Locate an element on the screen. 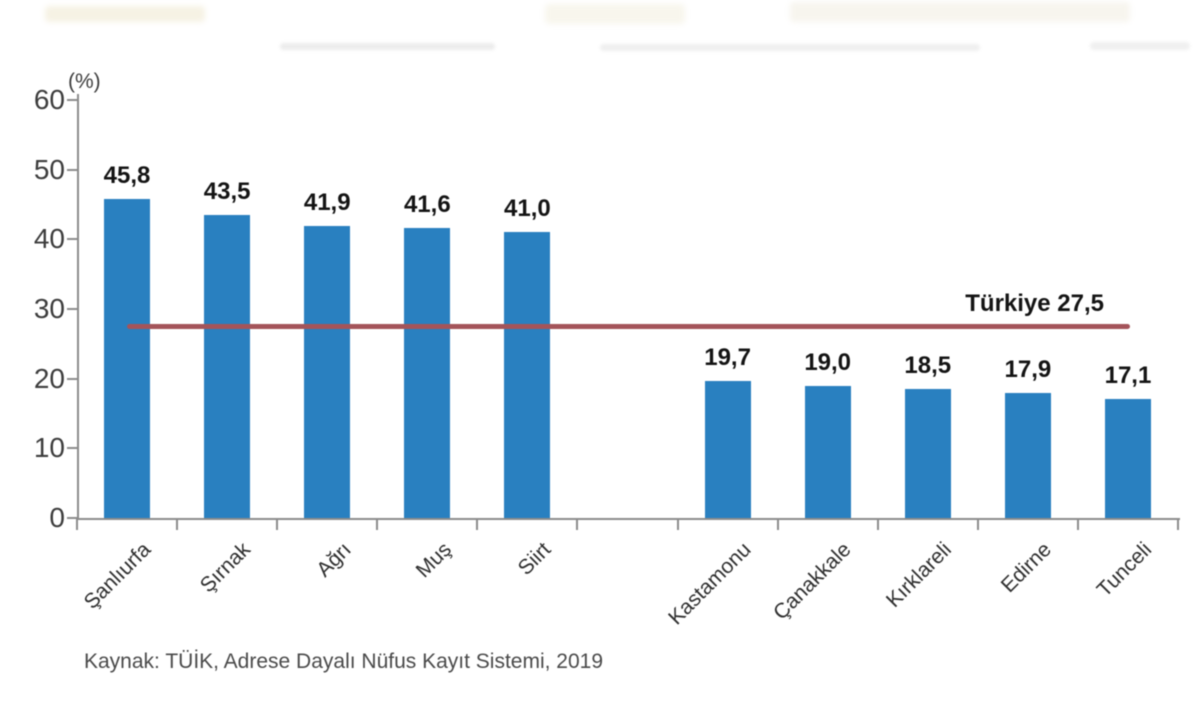  x-axis-label: Siirt is located at coordinates (534, 559).